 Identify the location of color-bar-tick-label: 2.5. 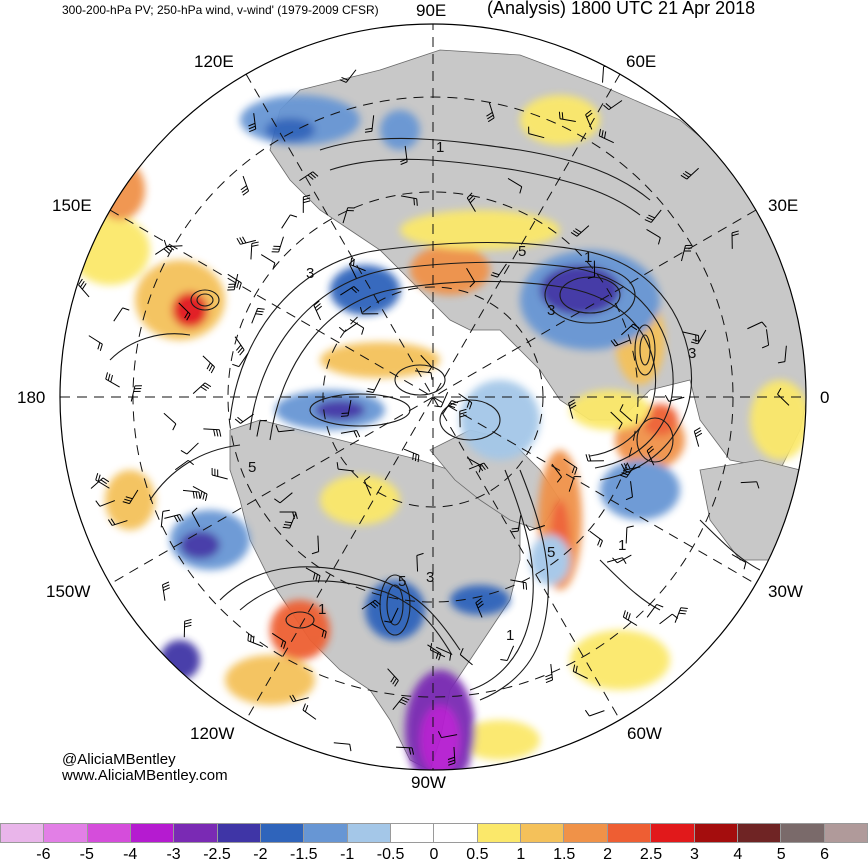
(651, 855).